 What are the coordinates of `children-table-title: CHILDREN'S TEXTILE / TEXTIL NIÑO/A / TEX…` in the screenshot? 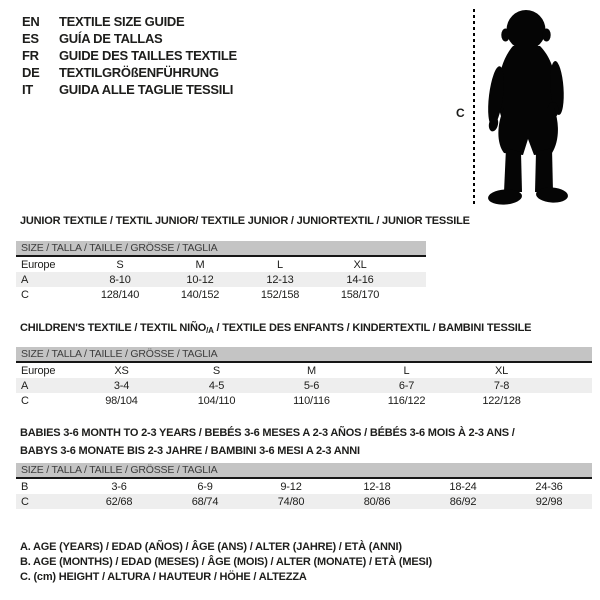 It's located at (276, 328).